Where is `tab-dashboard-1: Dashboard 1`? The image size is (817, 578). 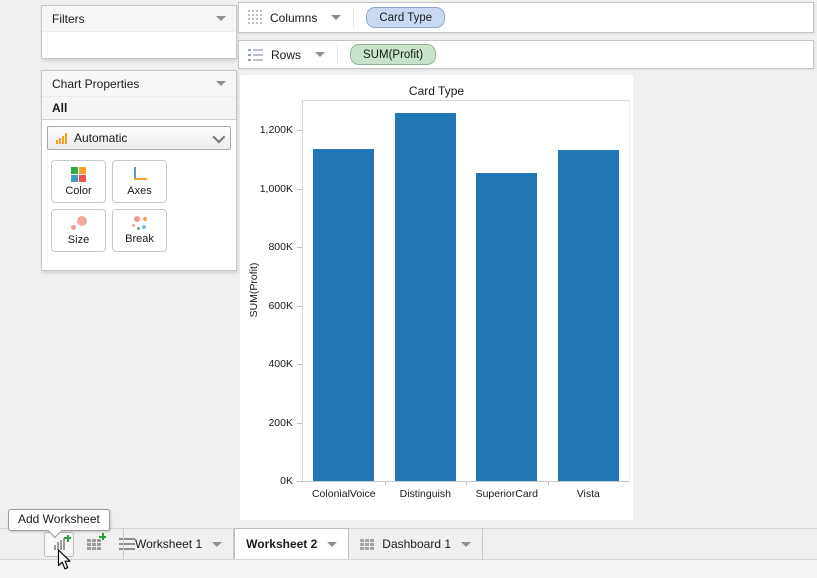
tab-dashboard-1: Dashboard 1 is located at coordinates (416, 544).